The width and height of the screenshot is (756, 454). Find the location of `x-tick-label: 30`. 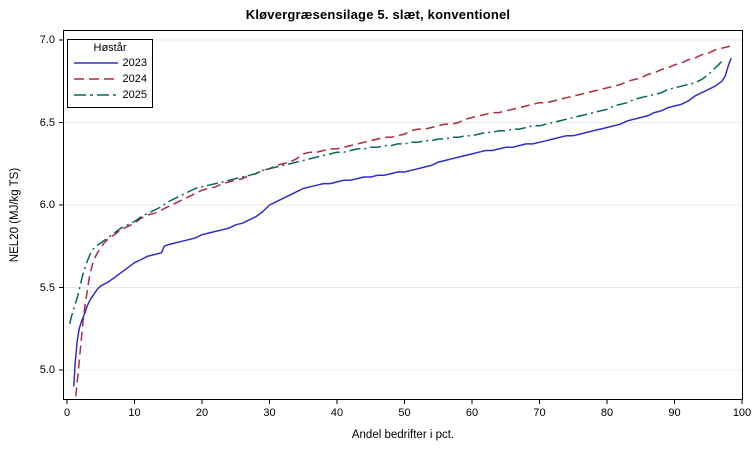

x-tick-label: 30 is located at coordinates (269, 413).